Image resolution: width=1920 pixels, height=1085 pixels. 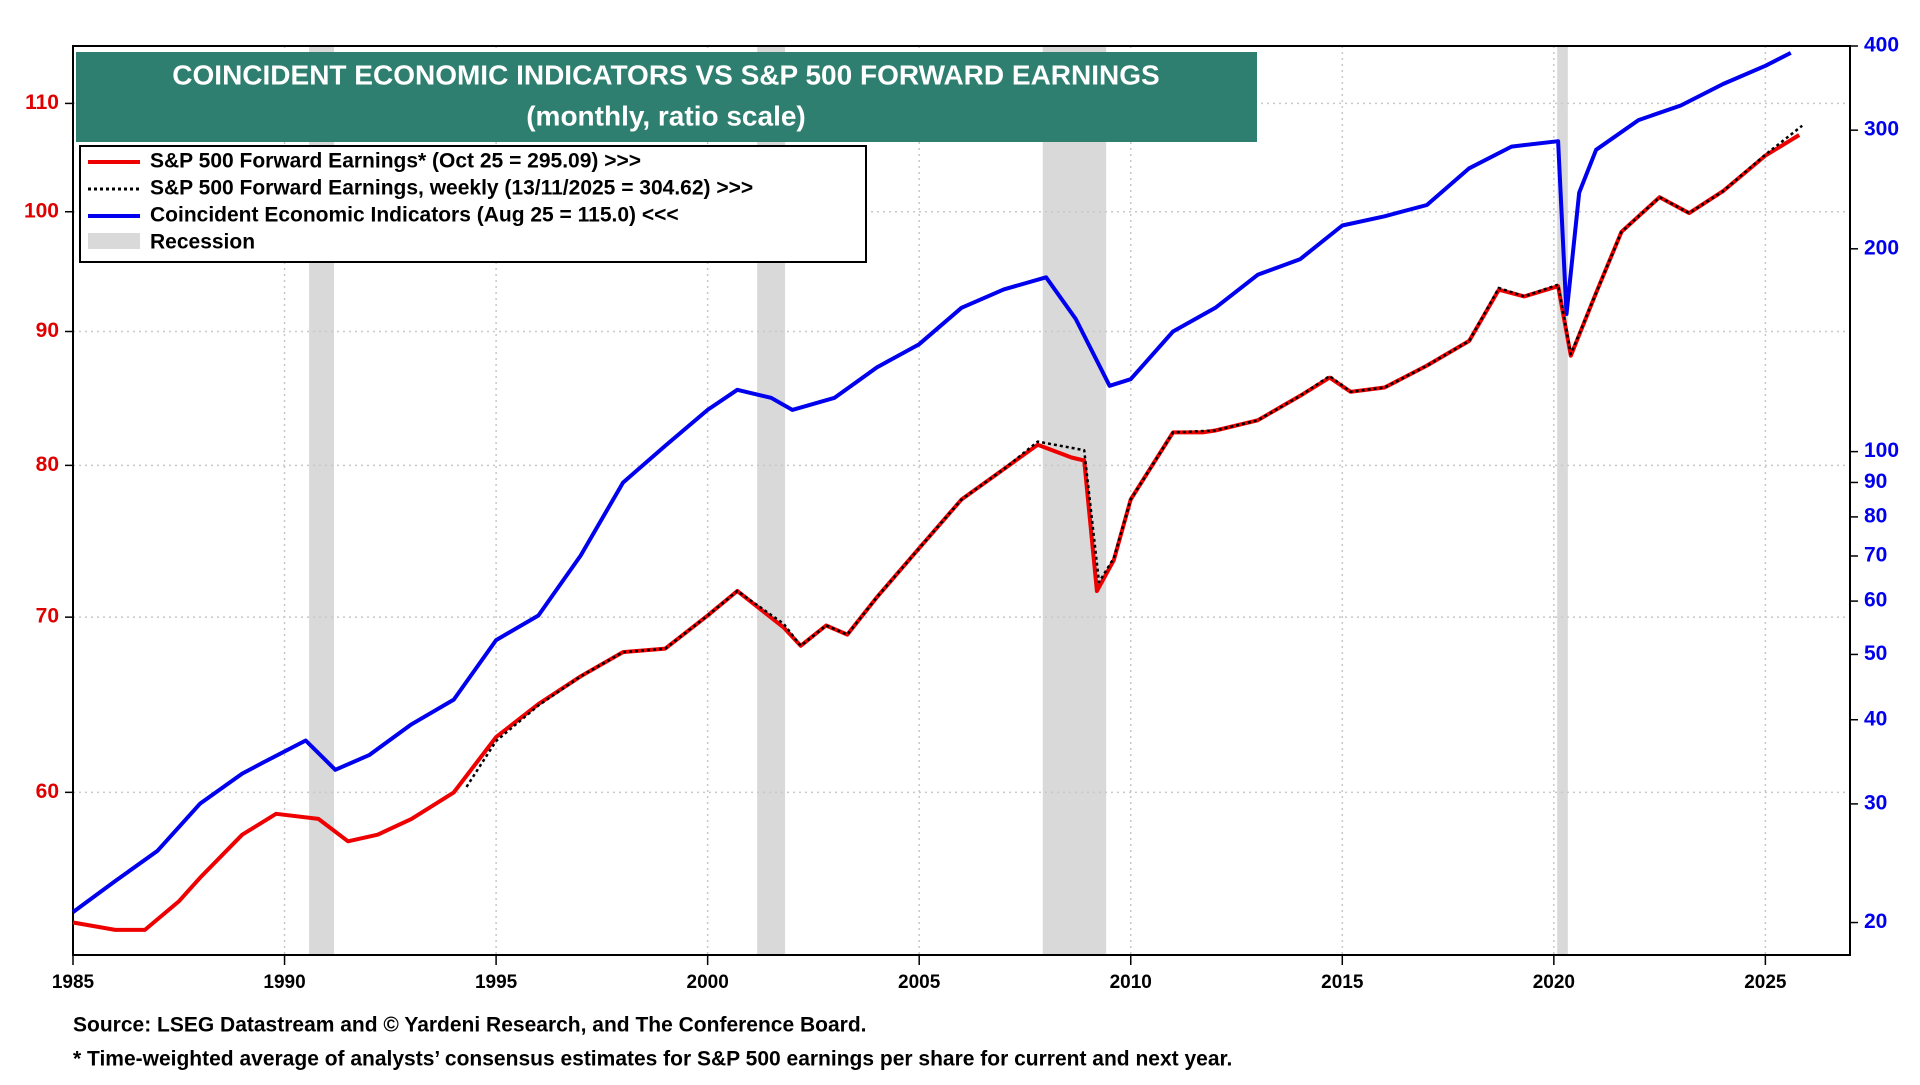 I want to click on y-tick-label: 80, so click(x=47, y=464).